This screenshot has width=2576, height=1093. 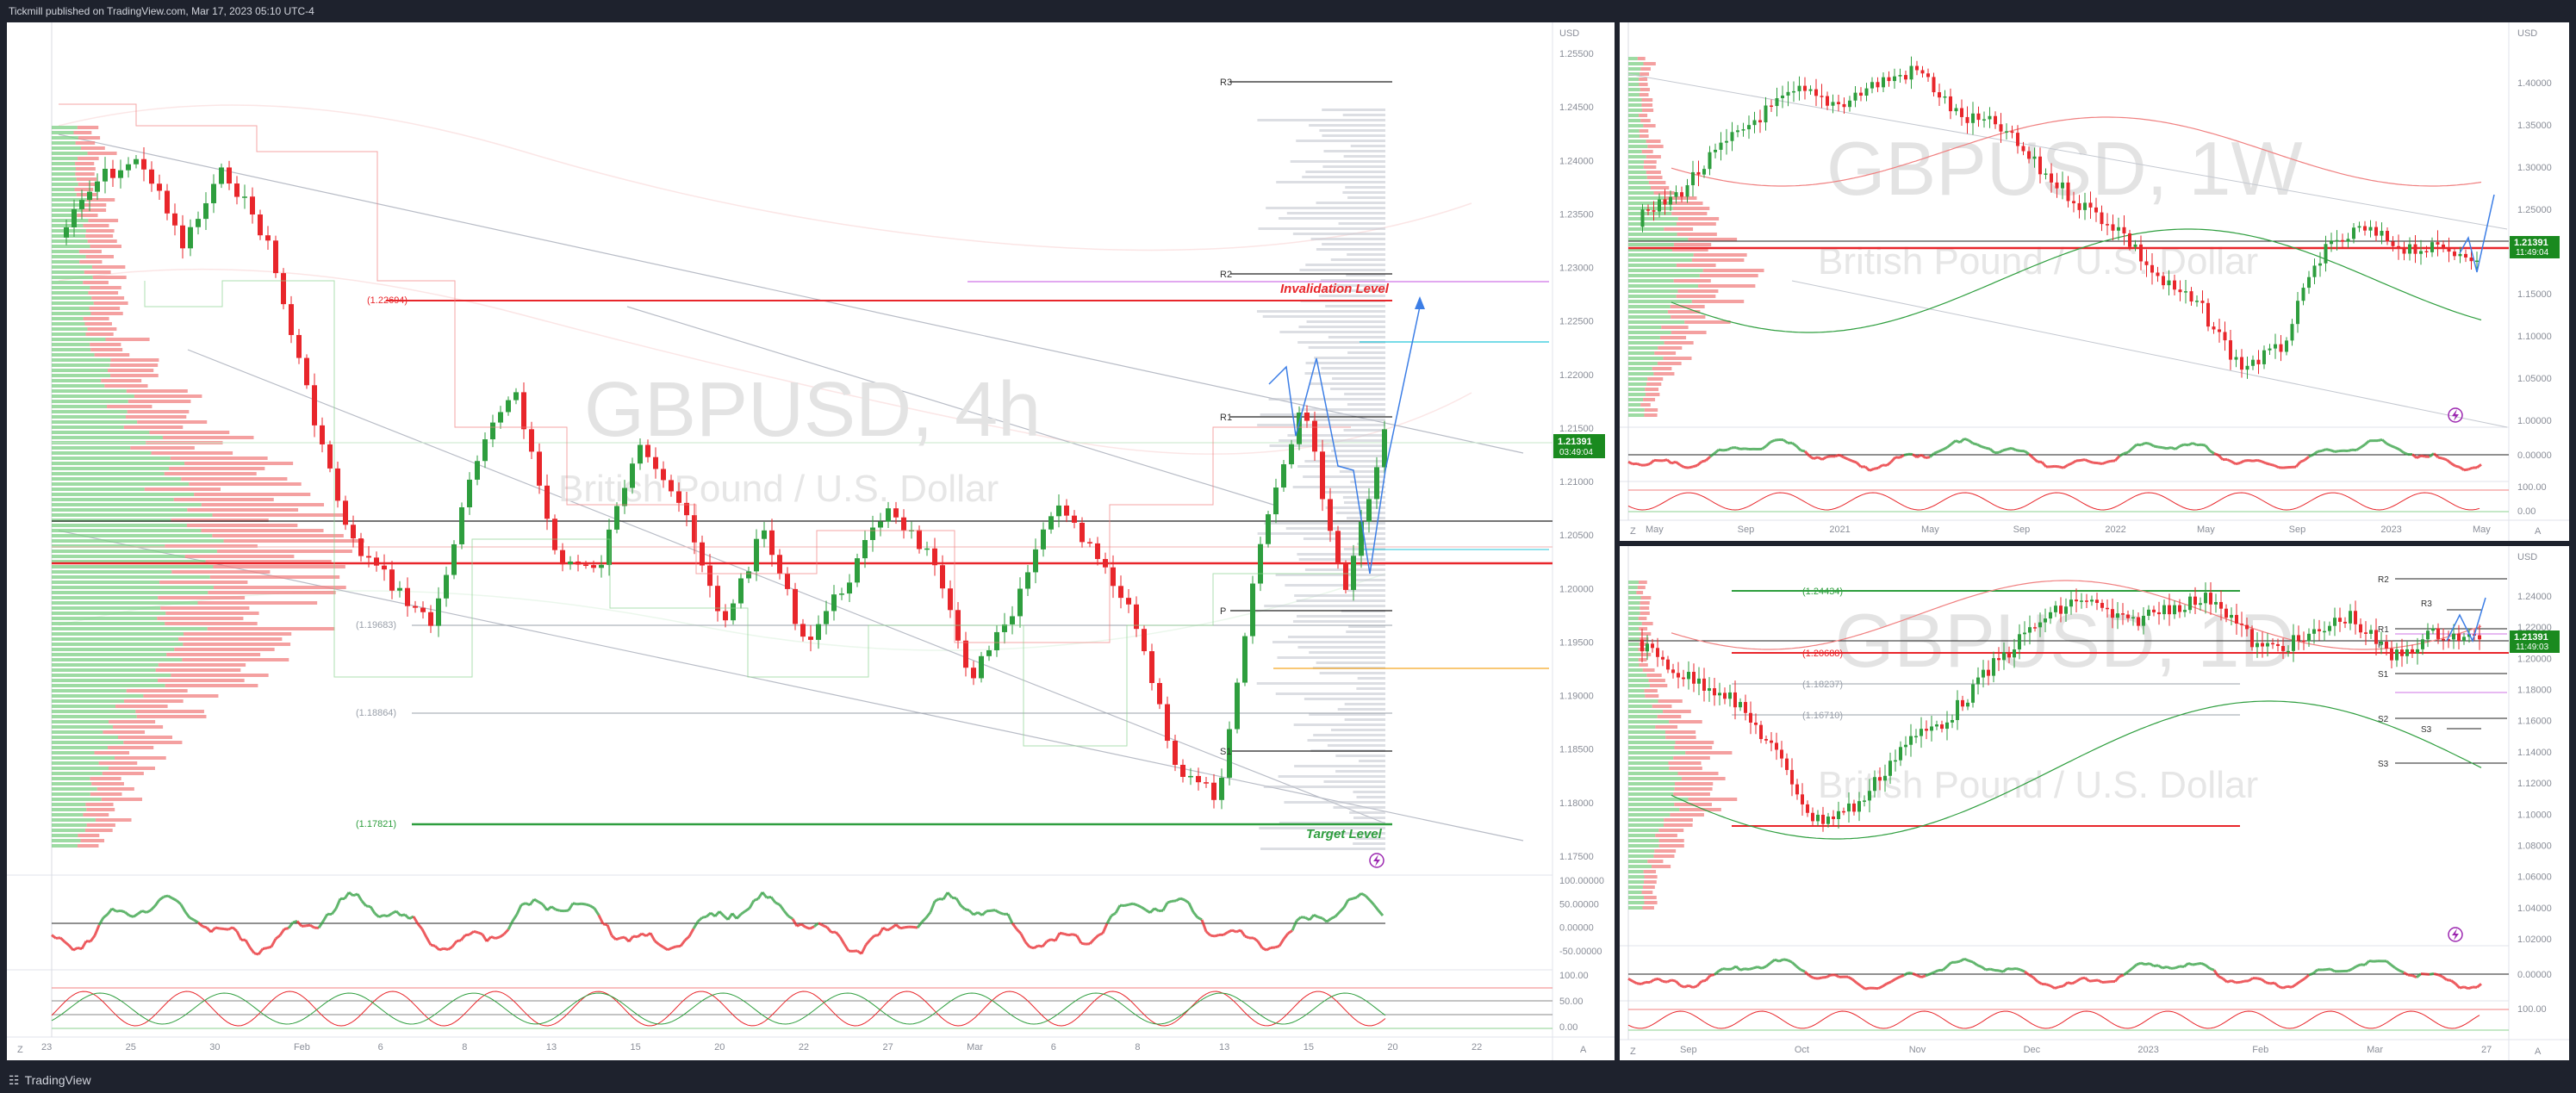 I want to click on brand-text: TradingView, so click(x=58, y=1080).